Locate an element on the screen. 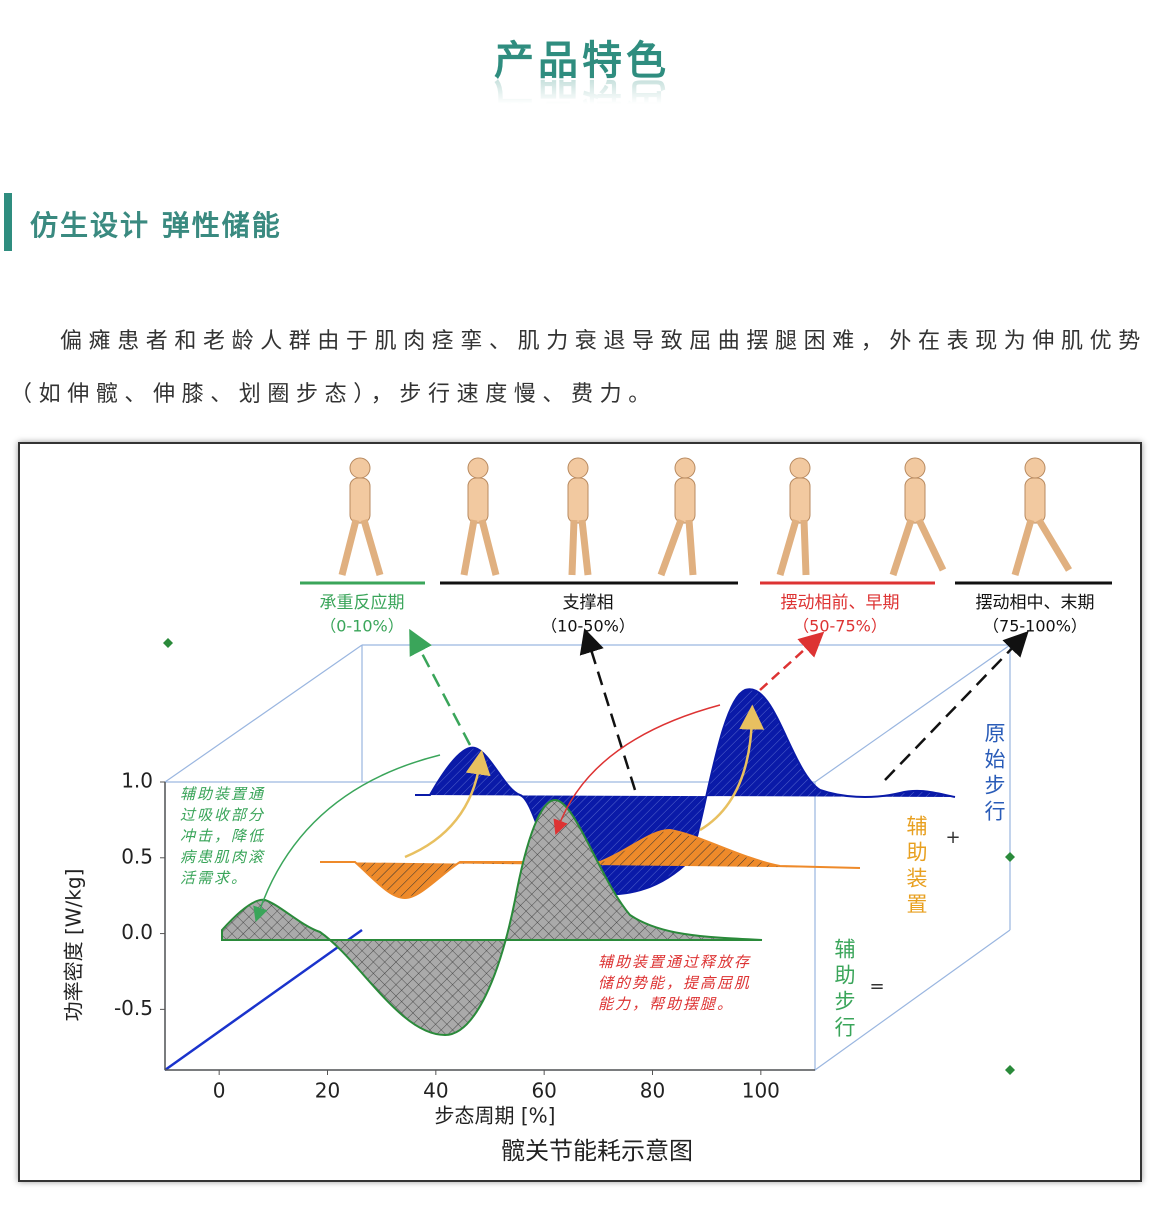 This screenshot has width=1164, height=1216. figure-caption: 髋关节能耗示意图 is located at coordinates (597, 1151).